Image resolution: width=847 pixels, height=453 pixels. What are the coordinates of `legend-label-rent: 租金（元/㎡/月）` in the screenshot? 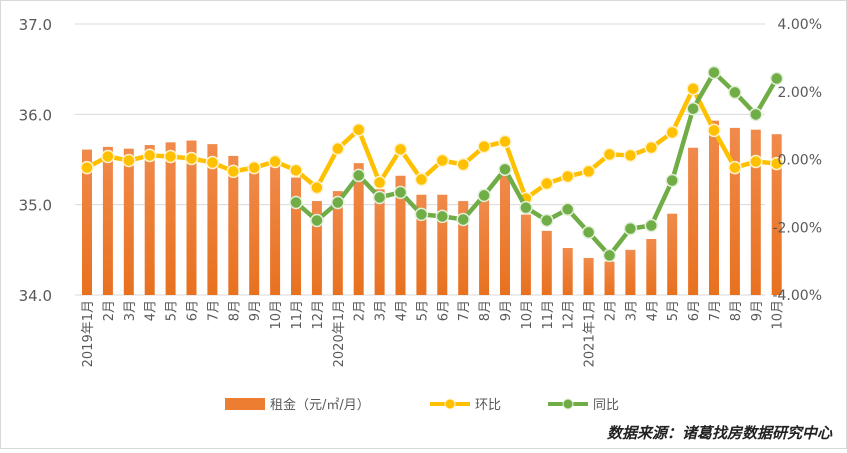 It's located at (320, 405).